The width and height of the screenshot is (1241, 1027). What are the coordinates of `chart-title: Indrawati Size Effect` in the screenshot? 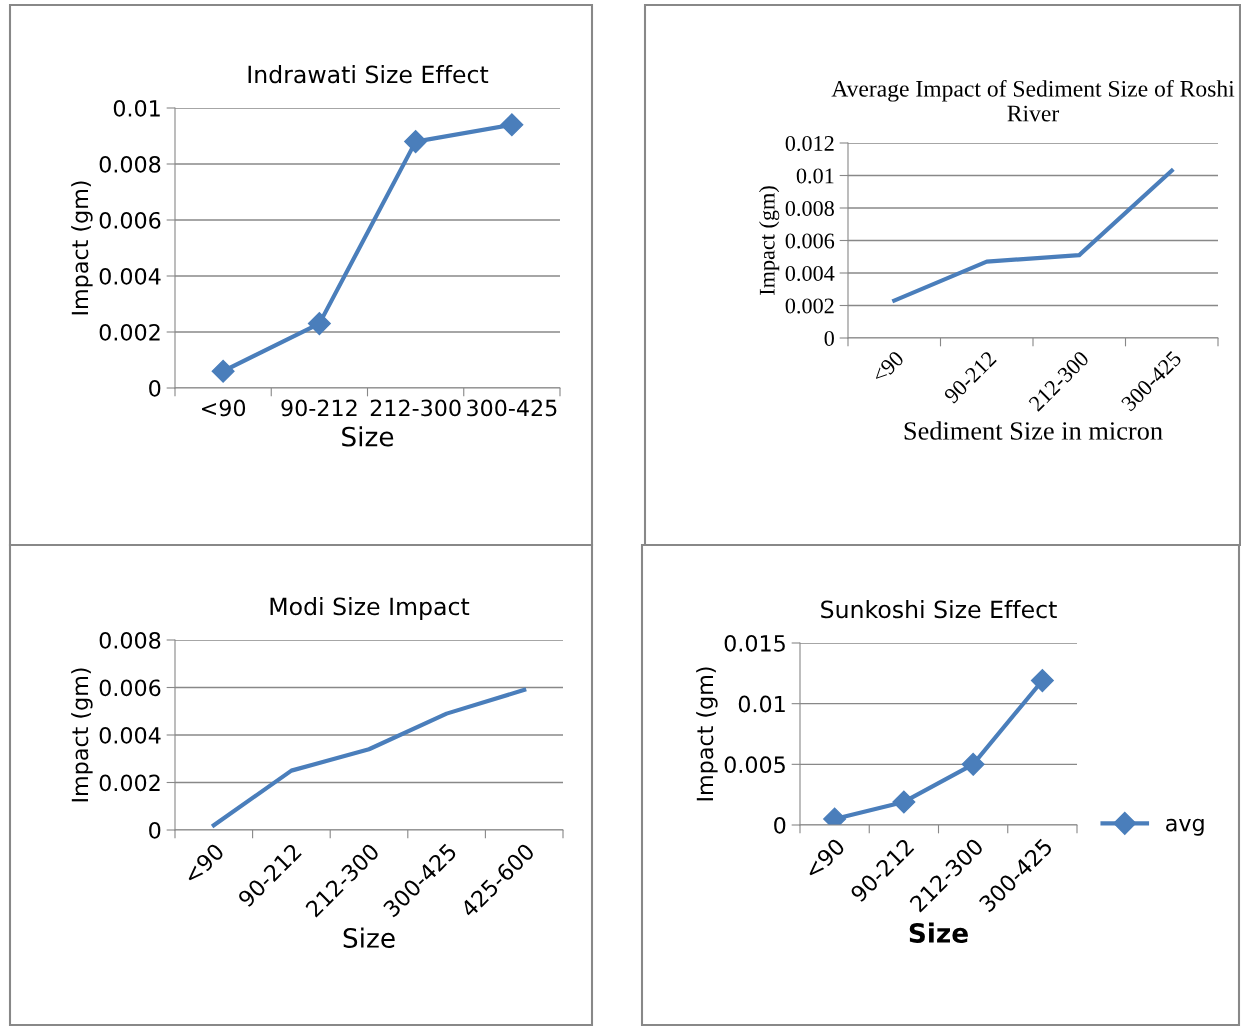 It's located at (368, 74).